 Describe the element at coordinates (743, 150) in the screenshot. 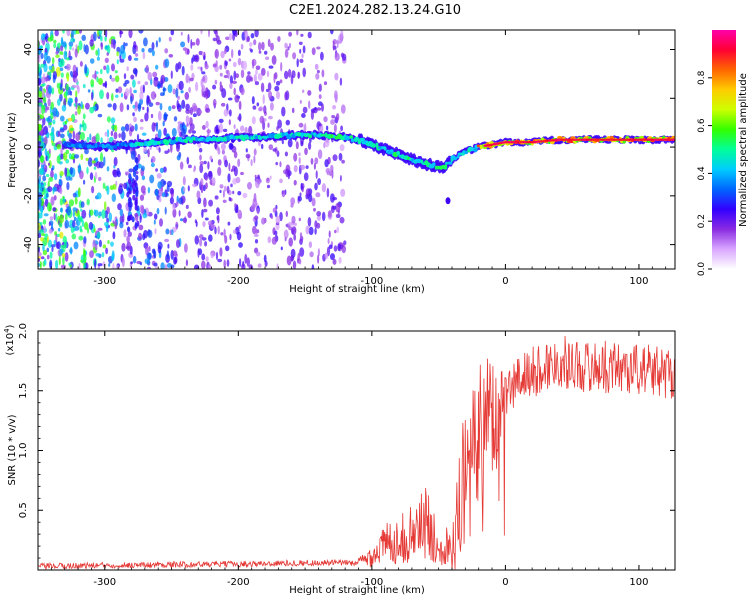

I see `colorbar-label: Normalized spectral amplitude` at that location.